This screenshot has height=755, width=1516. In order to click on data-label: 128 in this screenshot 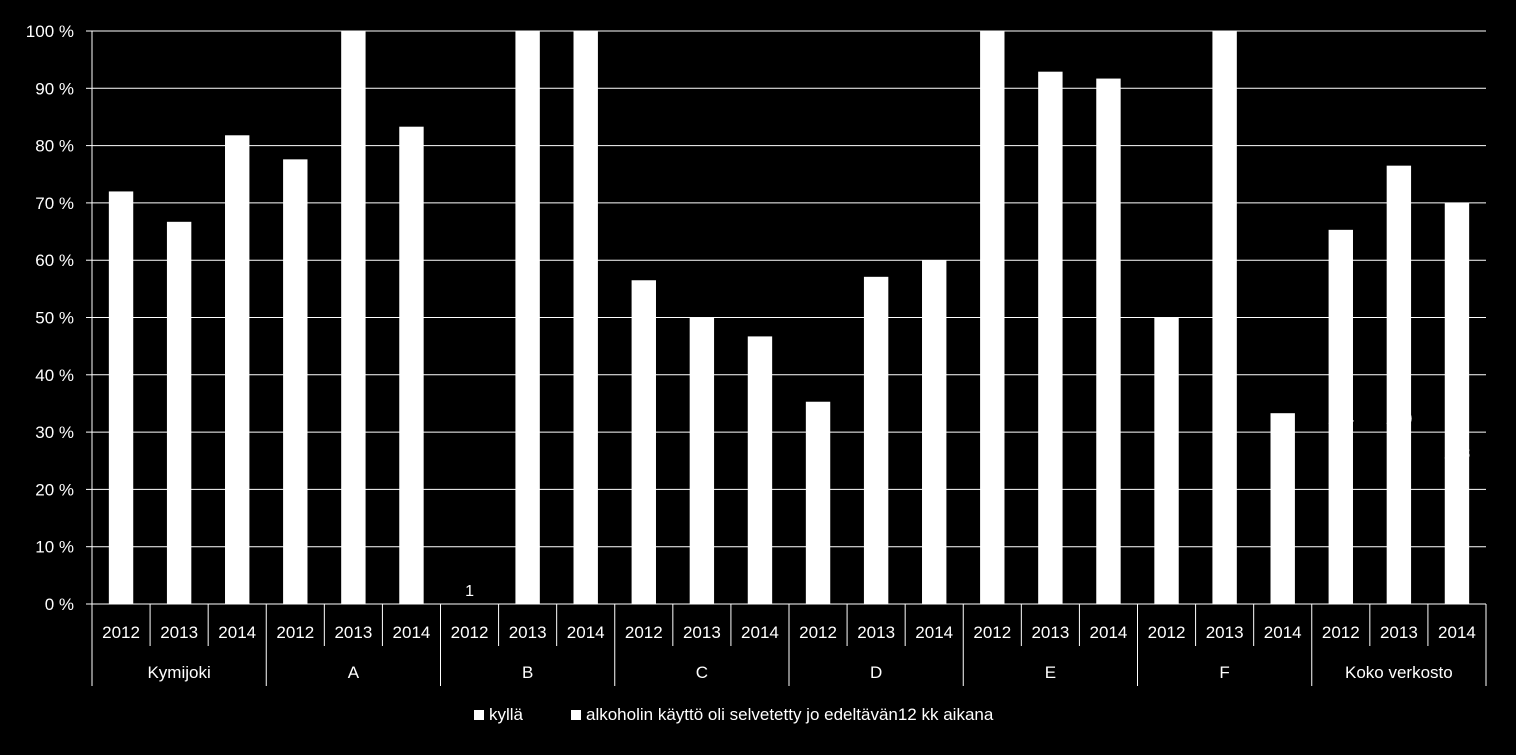, I will do `click(1457, 453)`.